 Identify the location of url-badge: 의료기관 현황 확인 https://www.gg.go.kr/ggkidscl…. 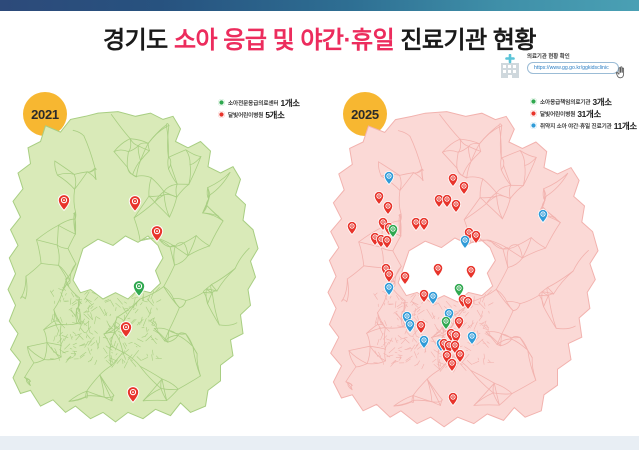
(566, 67).